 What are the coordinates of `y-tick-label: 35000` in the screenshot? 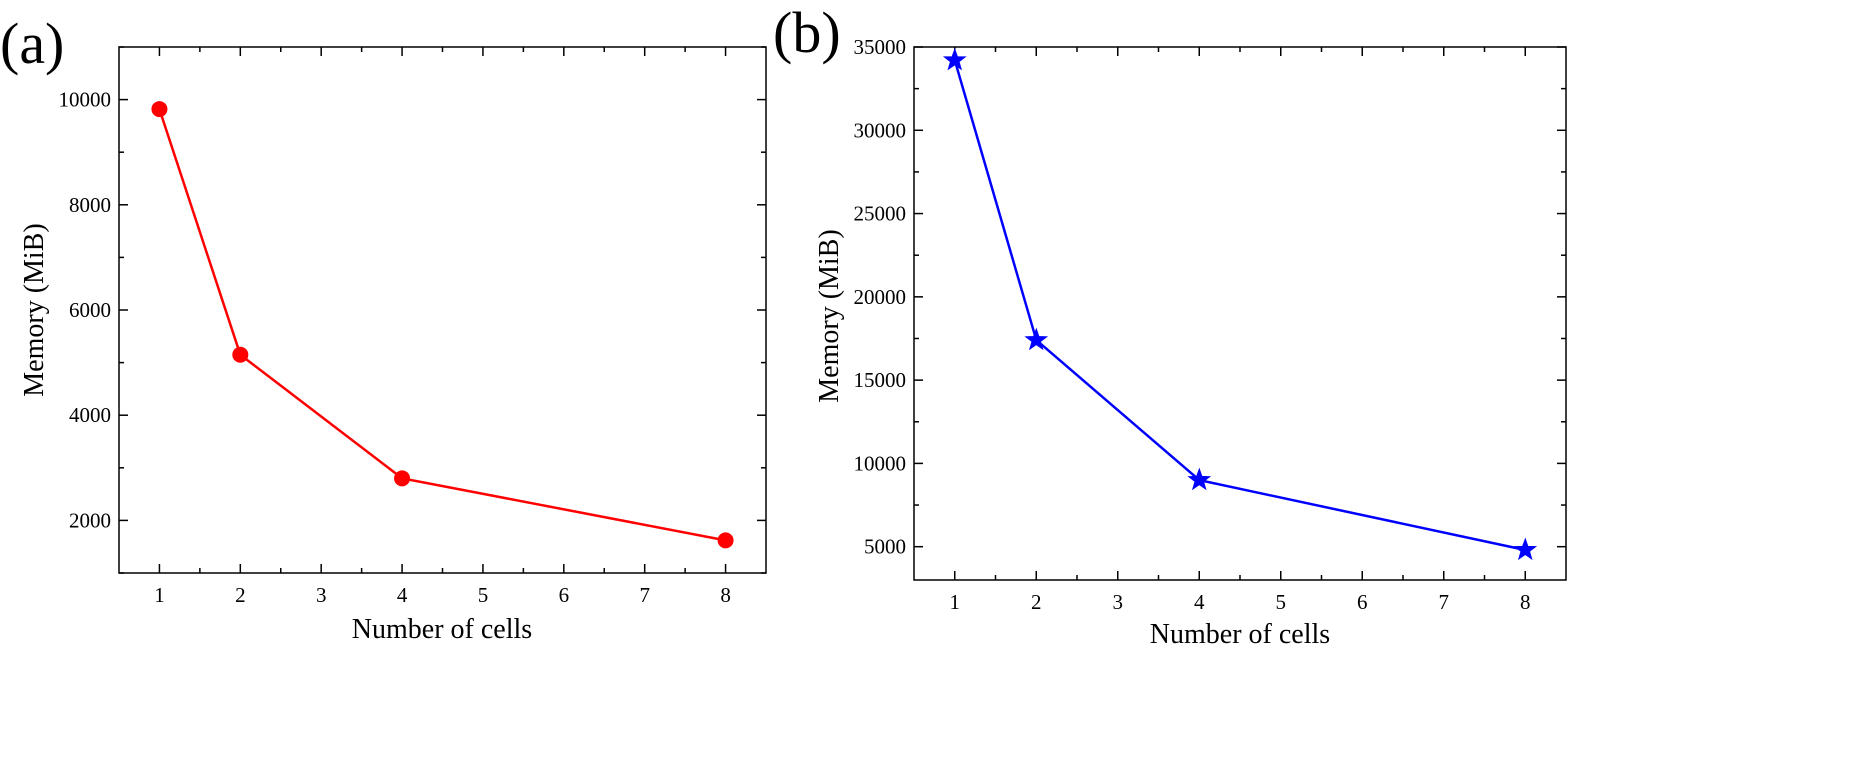 It's located at (880, 47).